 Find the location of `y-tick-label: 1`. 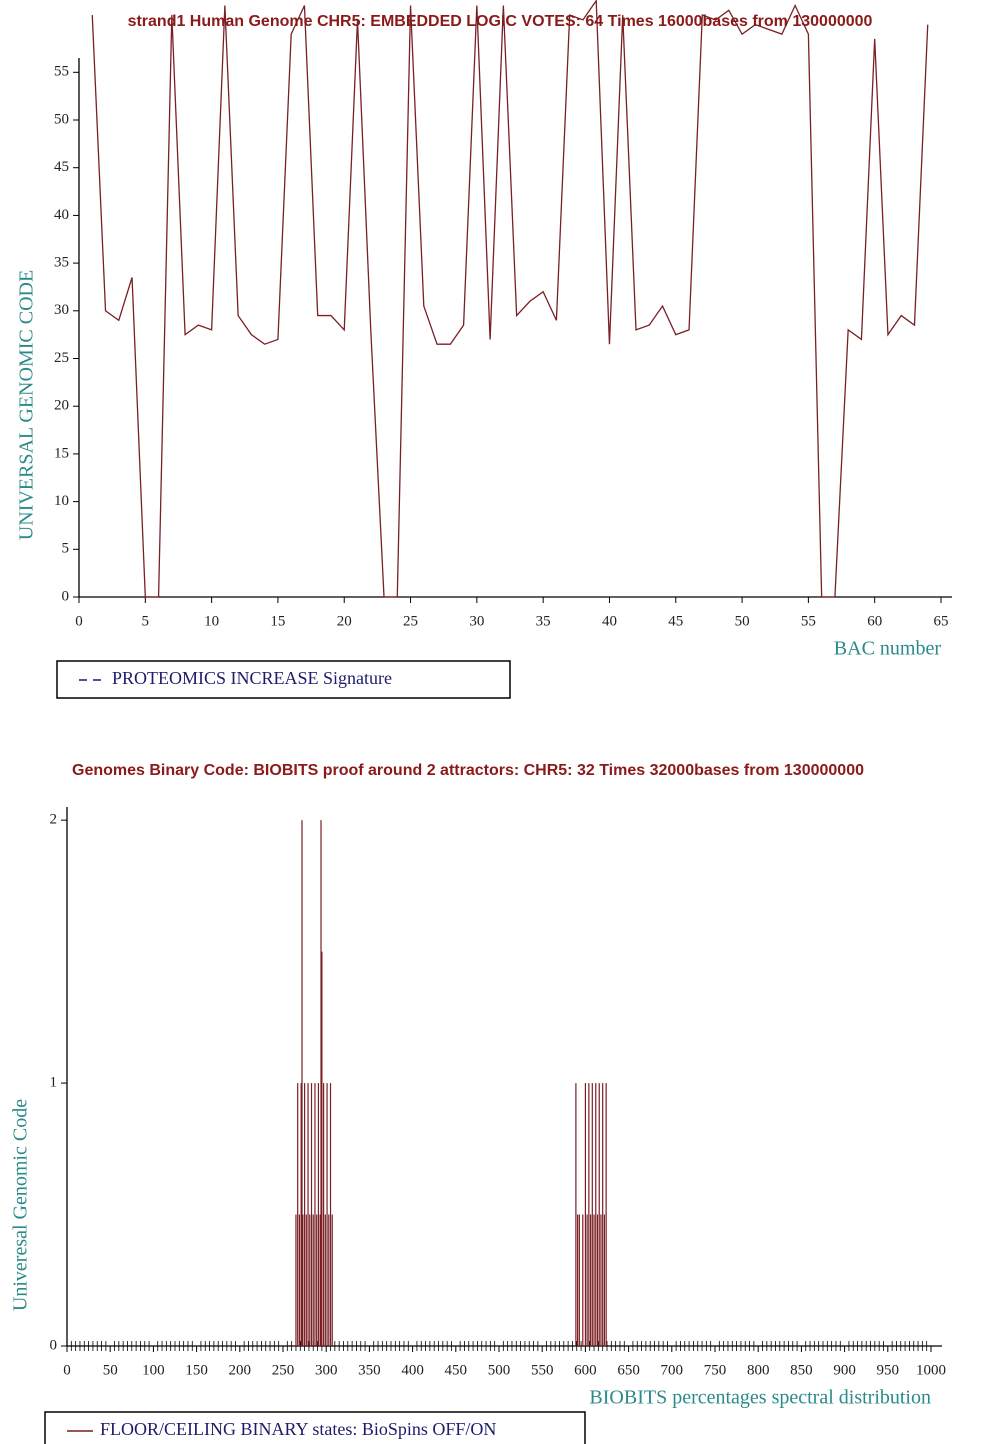

y-tick-label: 1 is located at coordinates (54, 1083).